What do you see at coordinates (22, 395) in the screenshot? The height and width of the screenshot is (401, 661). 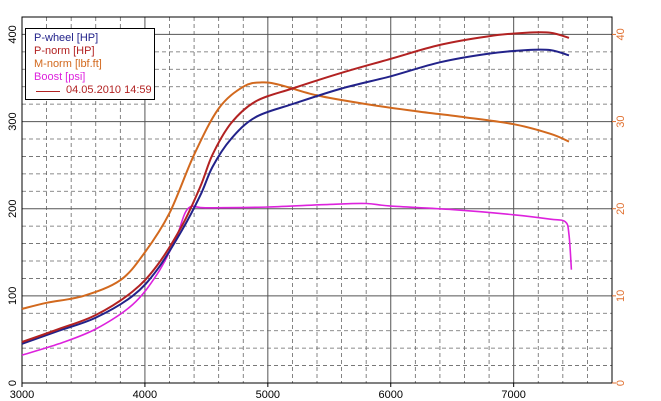 I see `x-tick-label: 3000` at bounding box center [22, 395].